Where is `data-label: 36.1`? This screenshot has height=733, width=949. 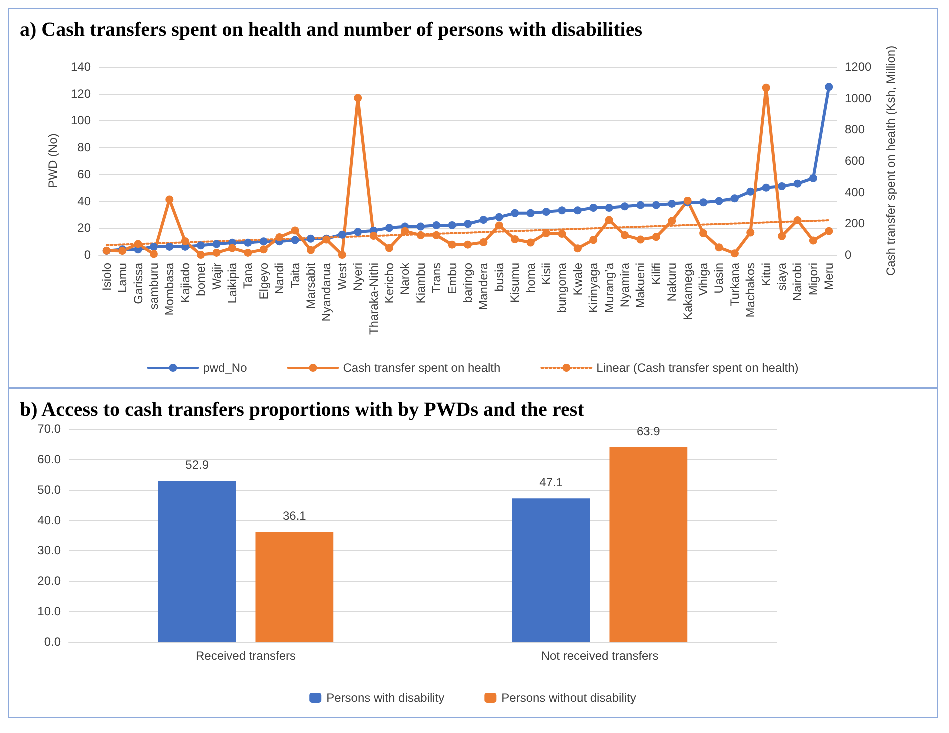 data-label: 36.1 is located at coordinates (294, 516).